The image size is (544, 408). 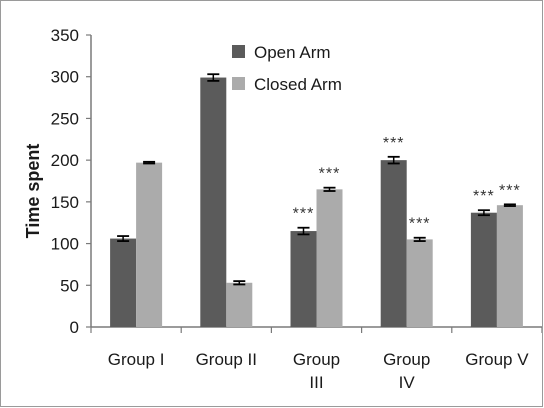 I want to click on x-tick-label: Group V, so click(x=497, y=359).